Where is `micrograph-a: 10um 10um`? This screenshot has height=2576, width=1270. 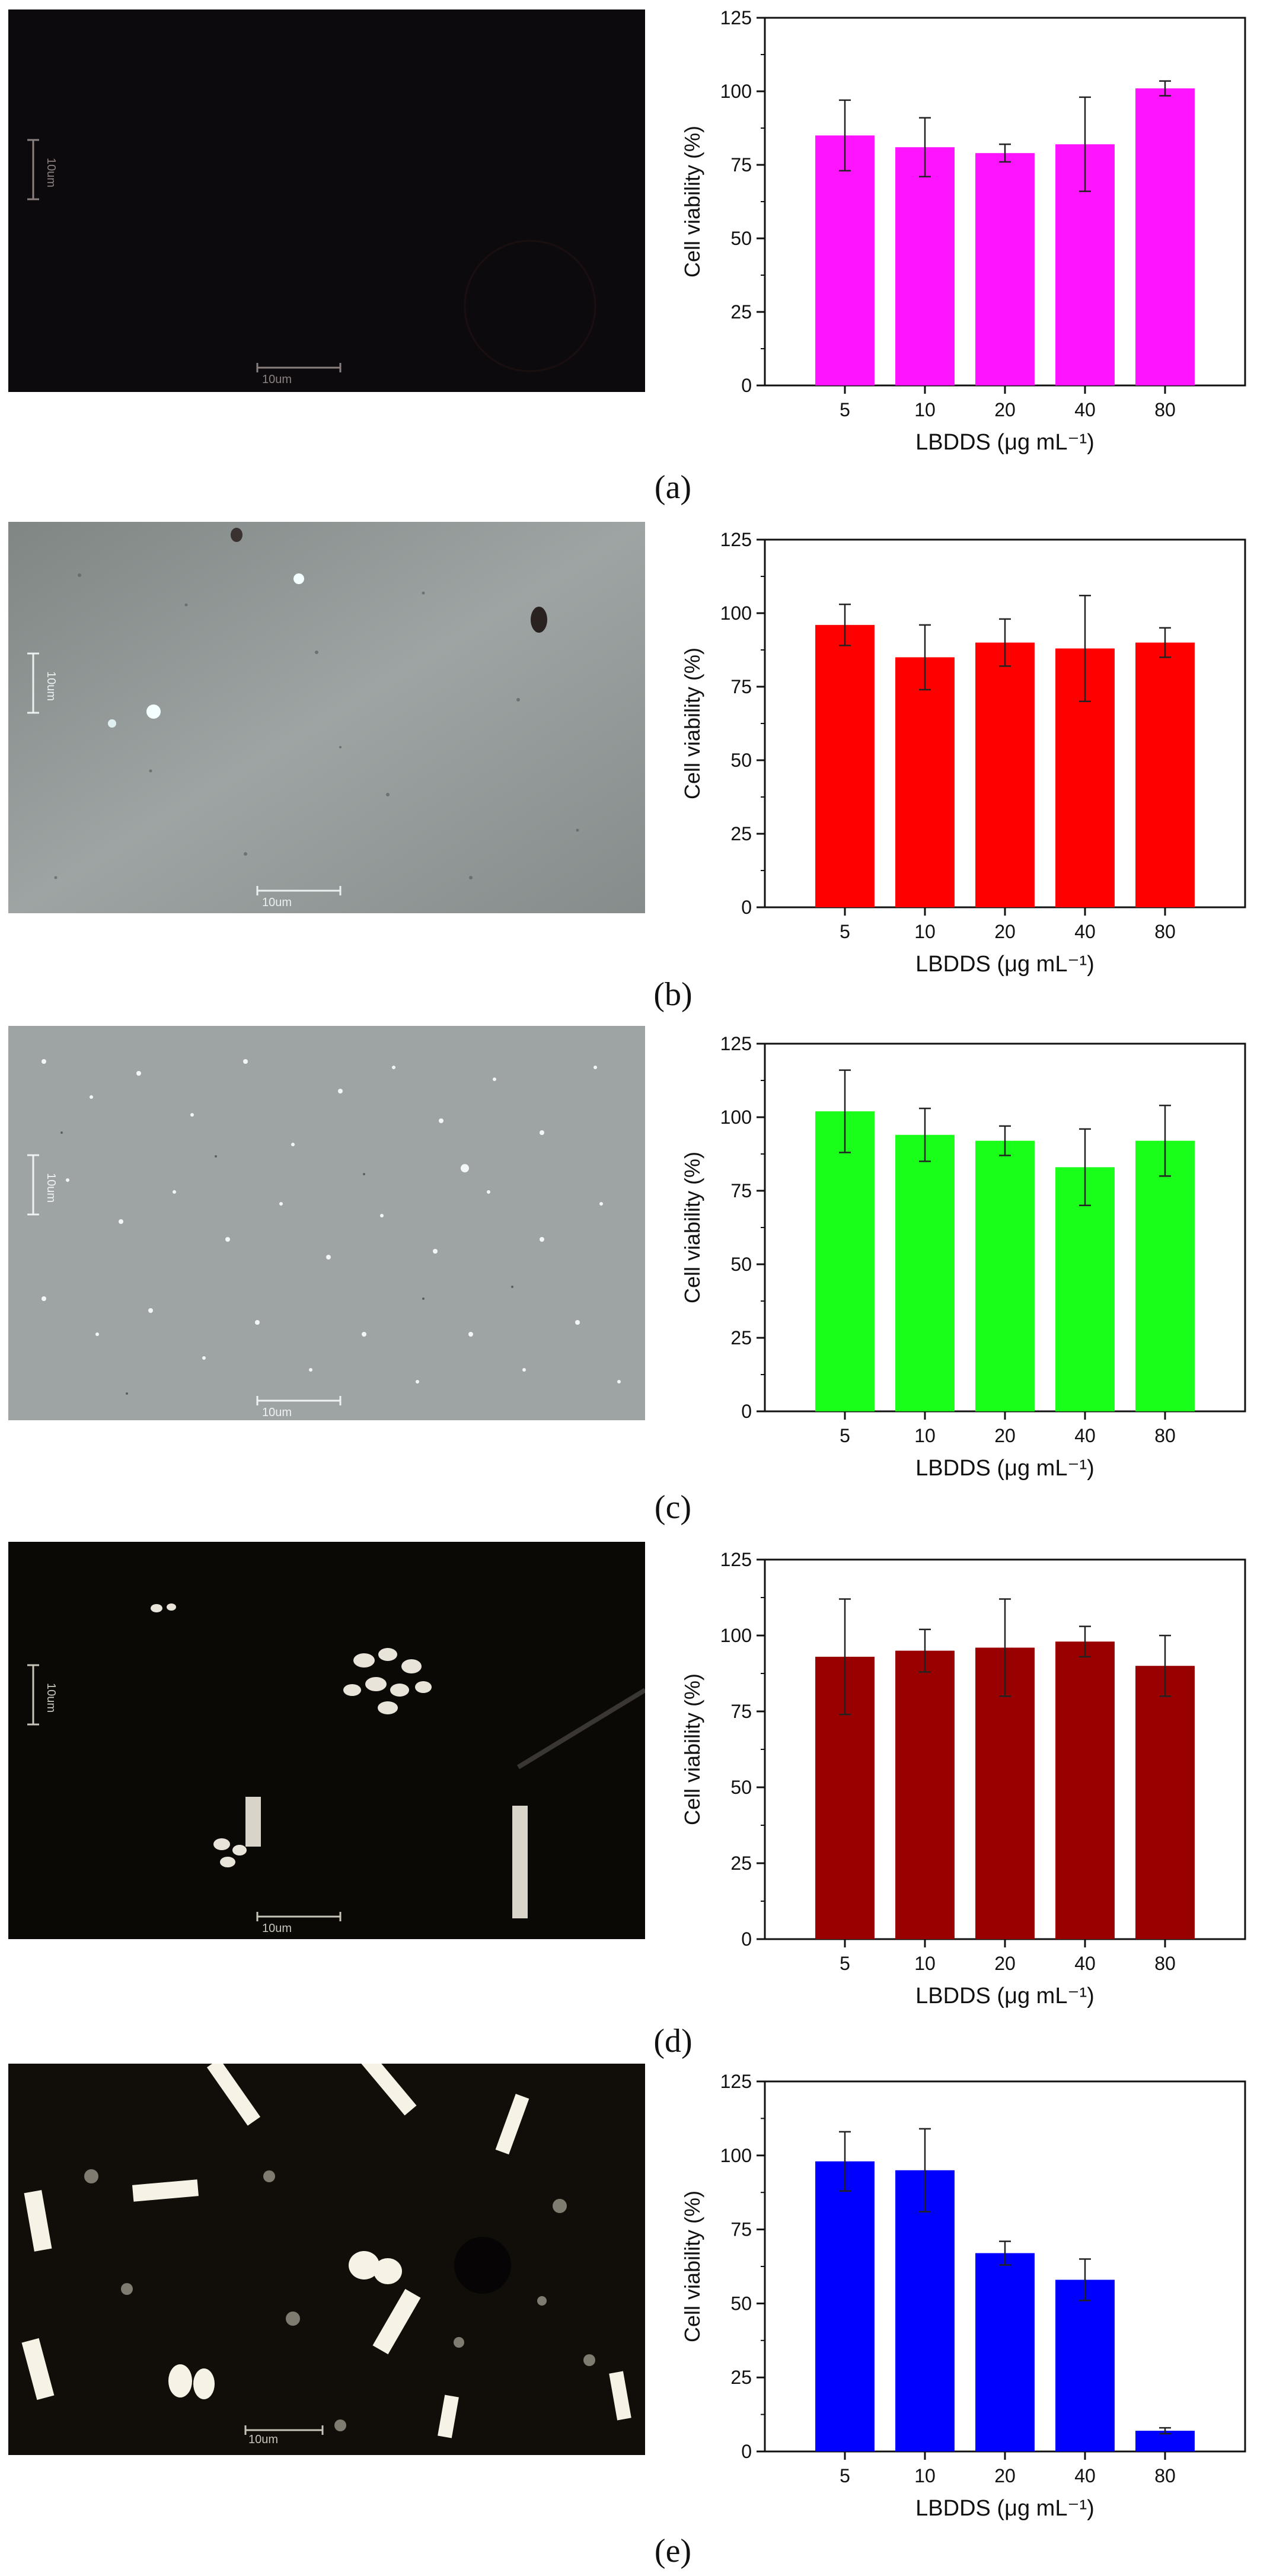
micrograph-a: 10um 10um is located at coordinates (326, 200).